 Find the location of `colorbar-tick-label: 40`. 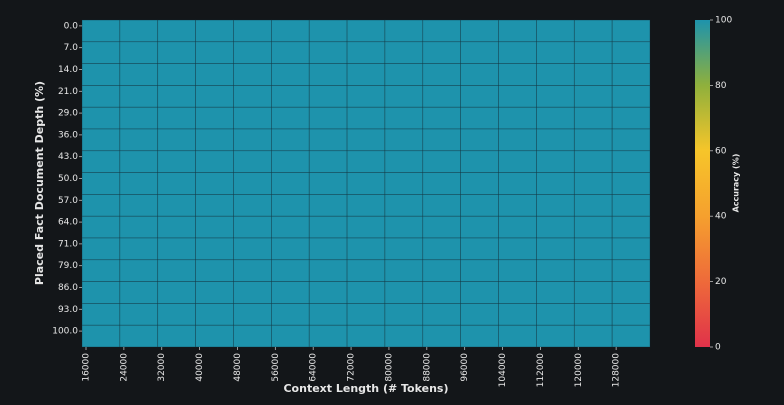

colorbar-tick-label: 40 is located at coordinates (721, 217).